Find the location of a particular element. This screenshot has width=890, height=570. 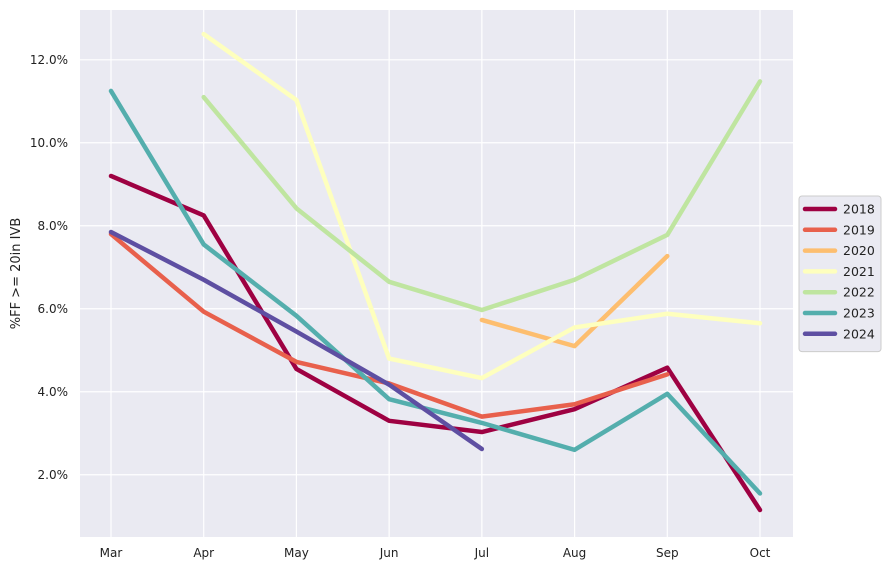

legend-label: 2023 is located at coordinates (859, 313).